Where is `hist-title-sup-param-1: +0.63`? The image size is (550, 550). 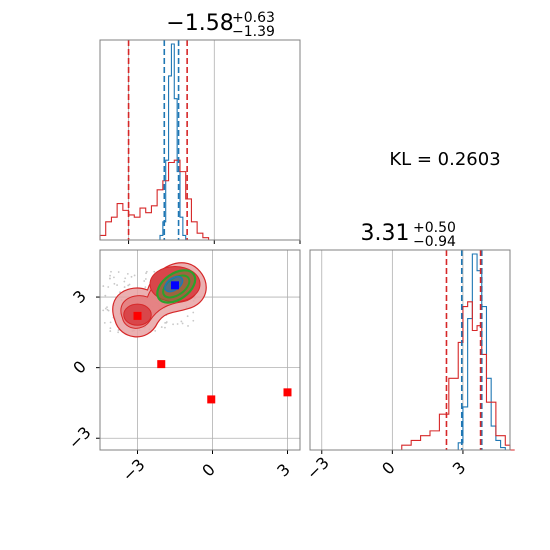 hist-title-sup-param-1: +0.63 is located at coordinates (253, 18).